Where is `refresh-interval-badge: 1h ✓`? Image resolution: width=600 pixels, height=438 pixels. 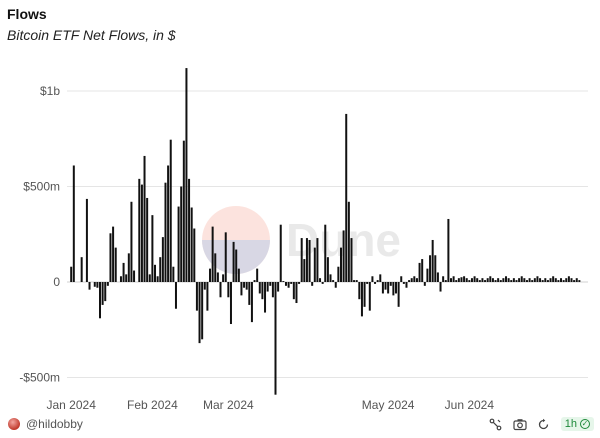 refresh-interval-badge: 1h ✓ is located at coordinates (577, 424).